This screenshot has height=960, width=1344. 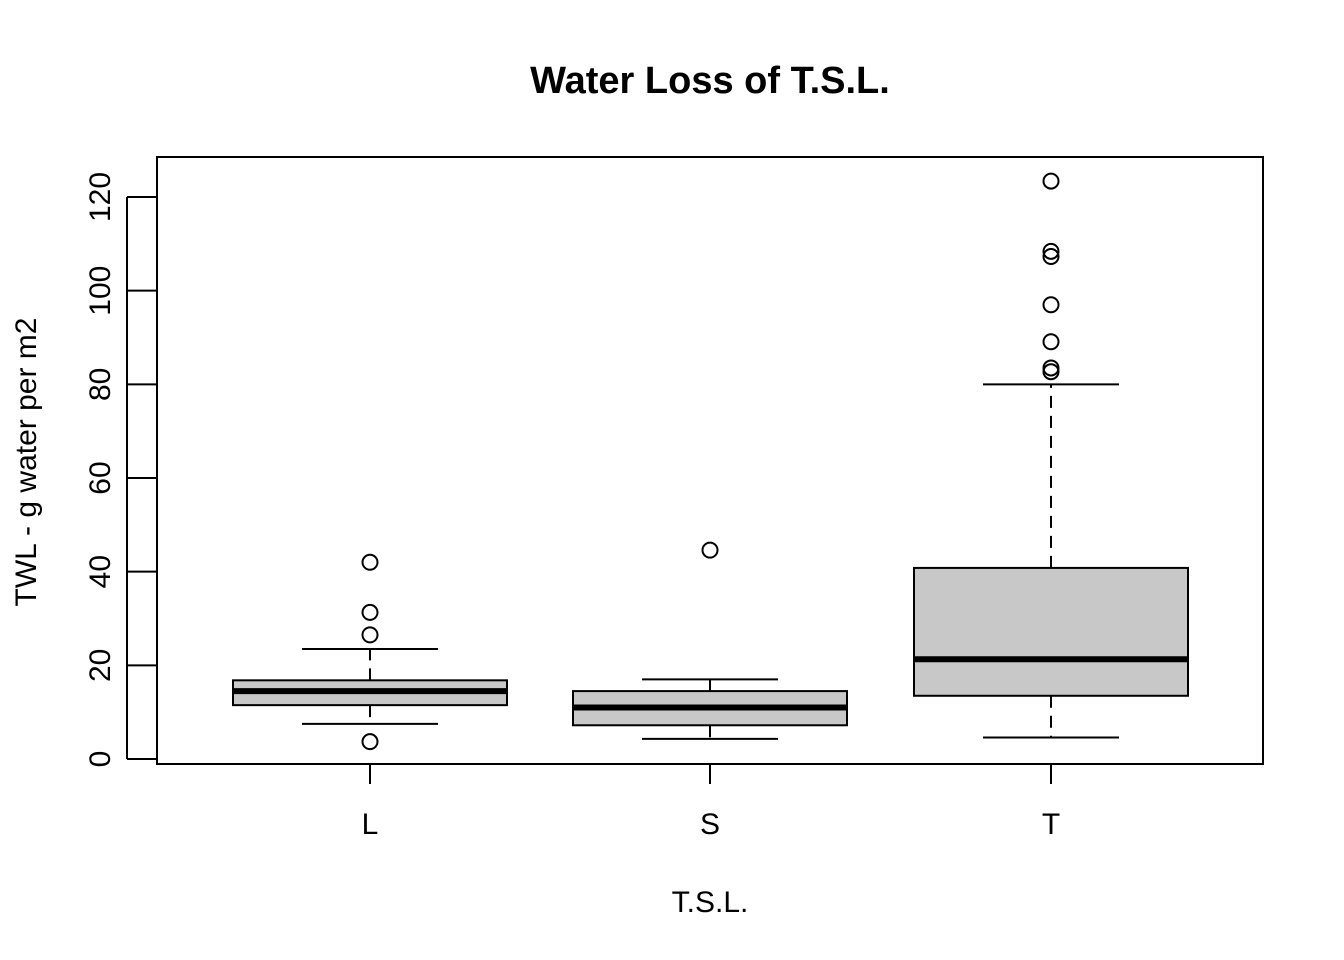 I want to click on y-tick-label: 80, so click(x=100, y=384).